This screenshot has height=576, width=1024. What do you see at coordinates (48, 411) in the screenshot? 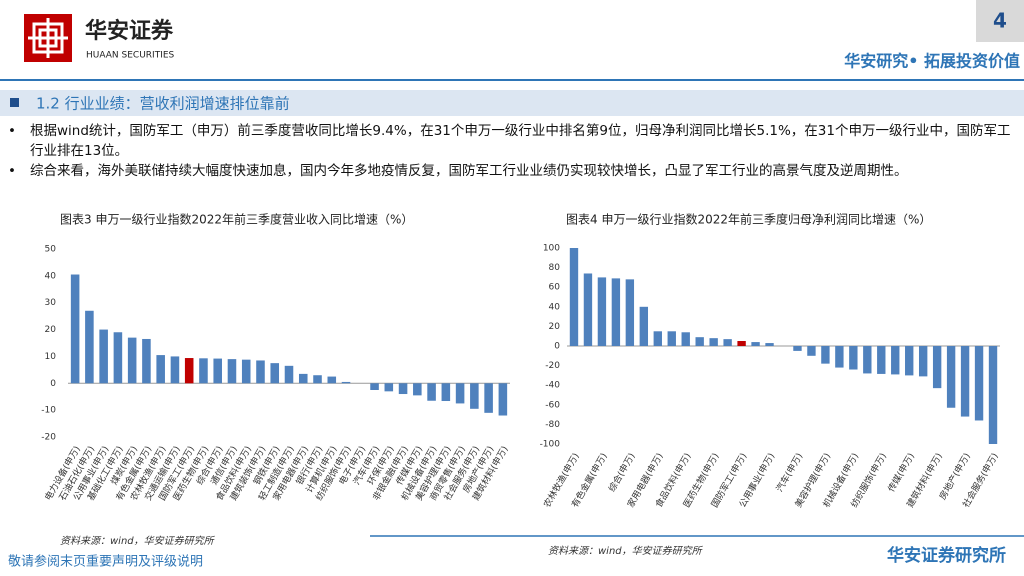
I see `y-tick-label: -10` at bounding box center [48, 411].